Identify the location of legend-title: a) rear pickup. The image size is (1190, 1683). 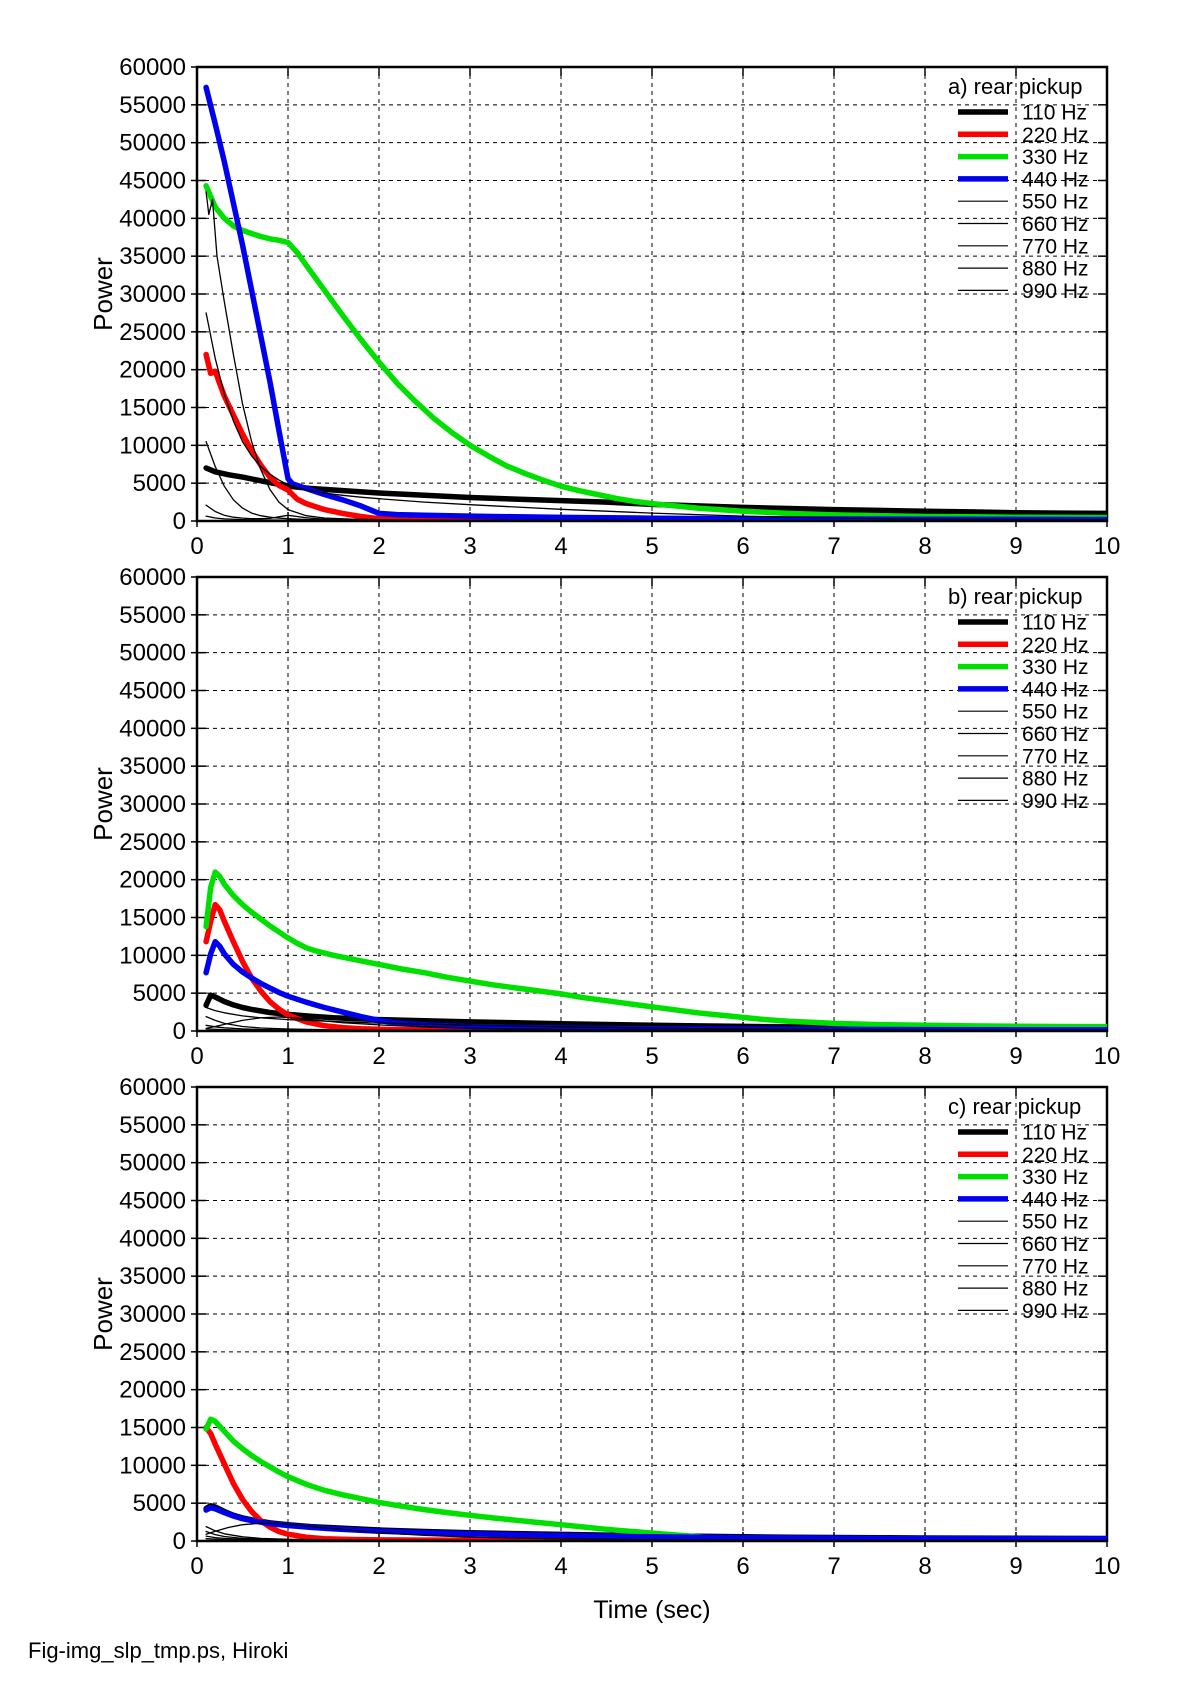
(1015, 86).